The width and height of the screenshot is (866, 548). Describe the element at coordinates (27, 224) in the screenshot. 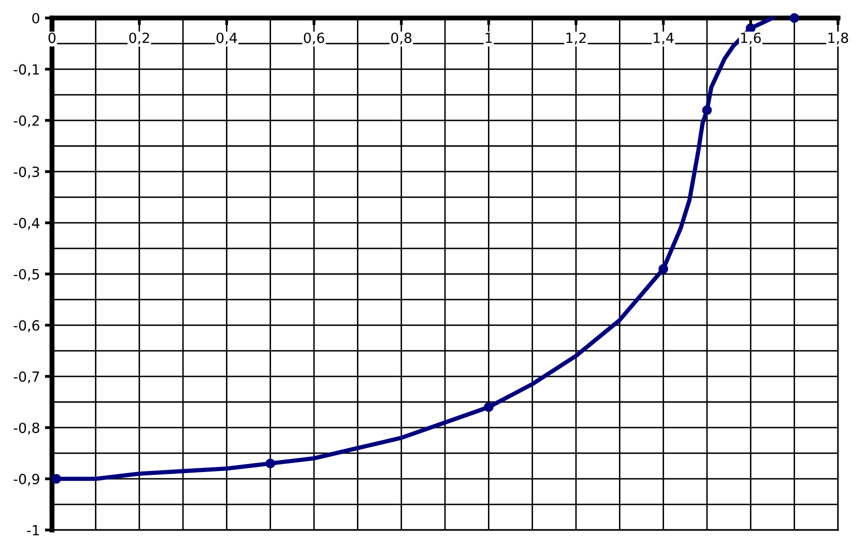

I see `y-tick-label: -0,4` at that location.